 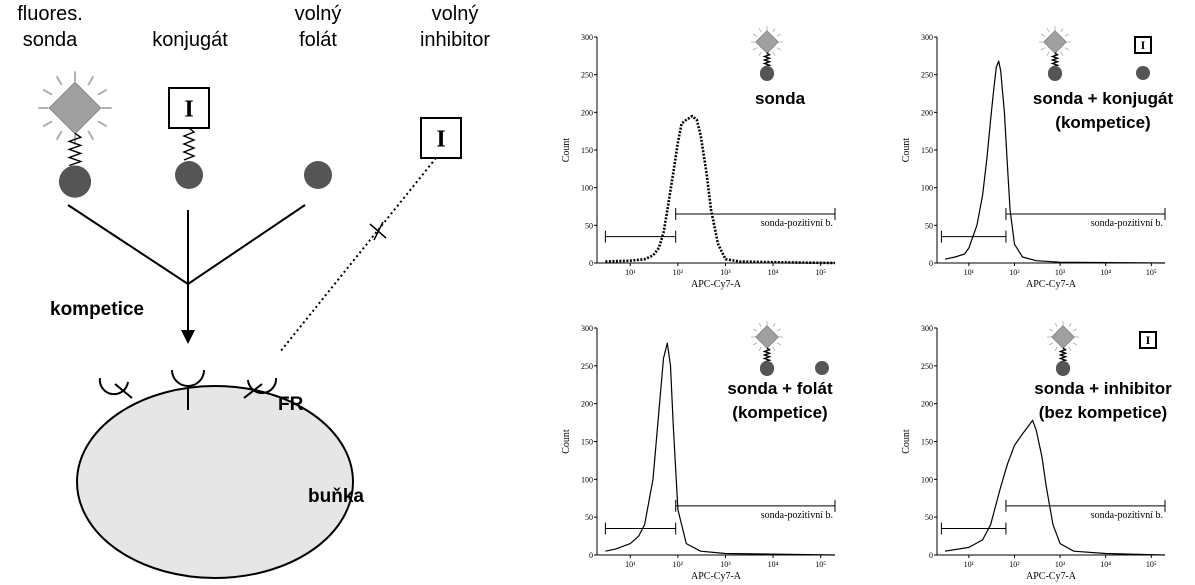 I want to click on arrowhead, so click(x=188, y=337).